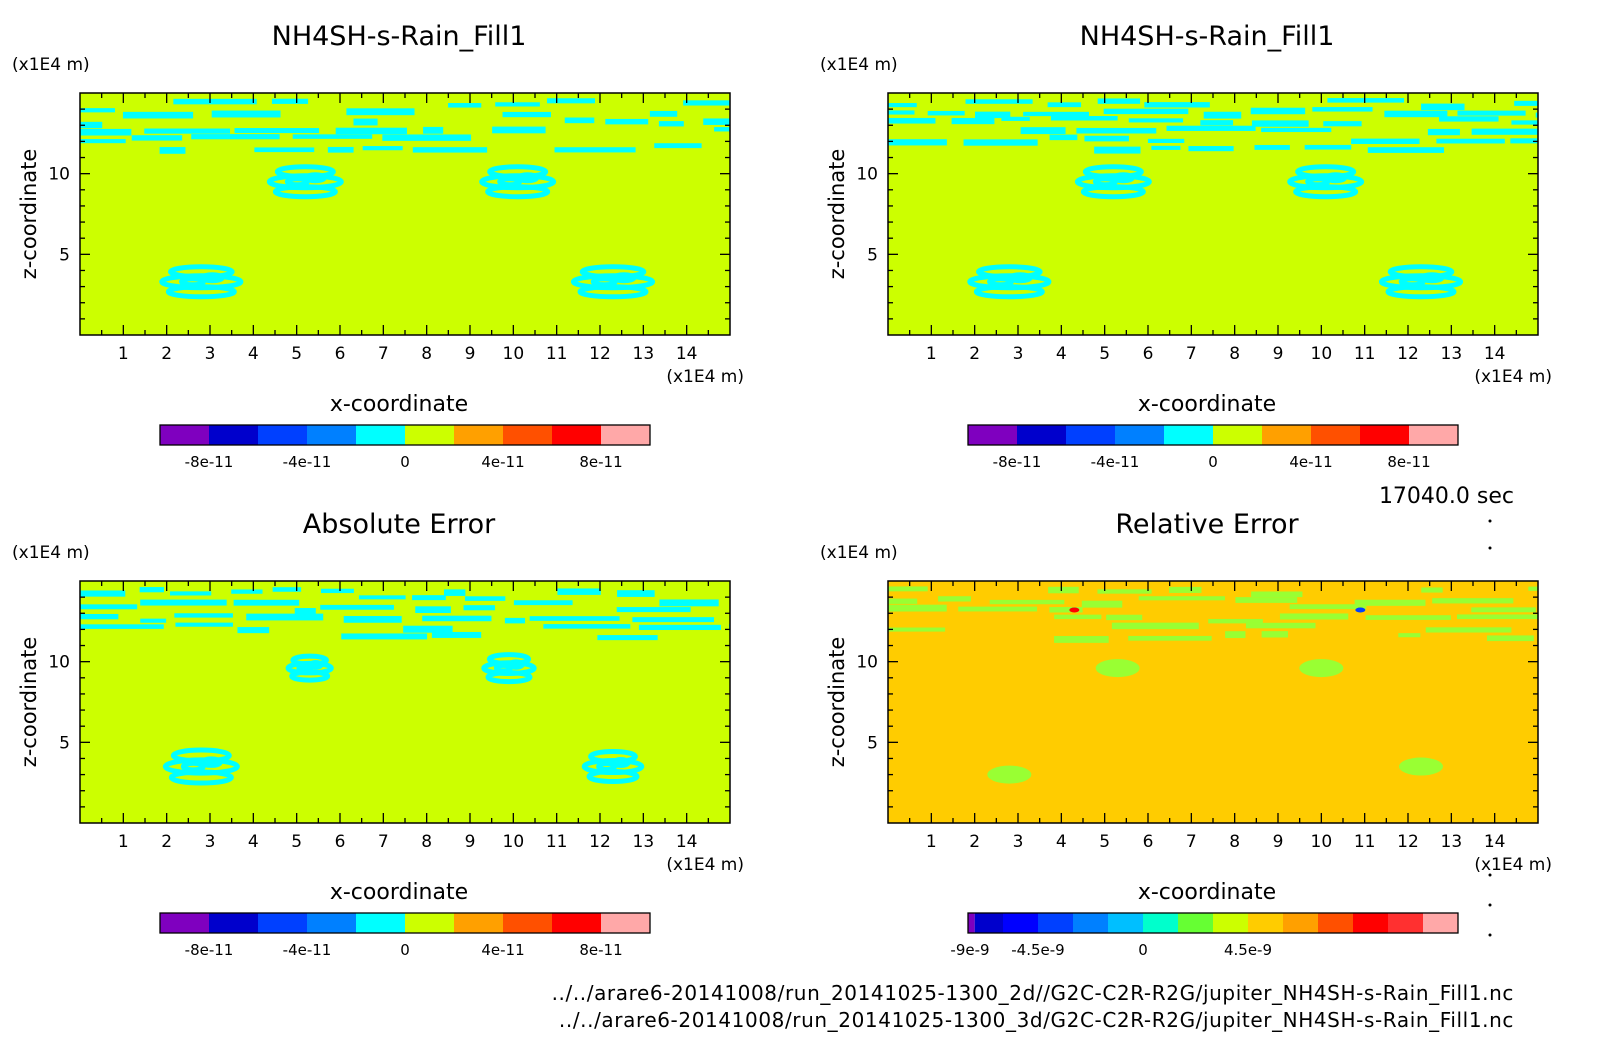 This screenshot has height=1054, width=1604. I want to click on error-hotspot, so click(1360, 610).